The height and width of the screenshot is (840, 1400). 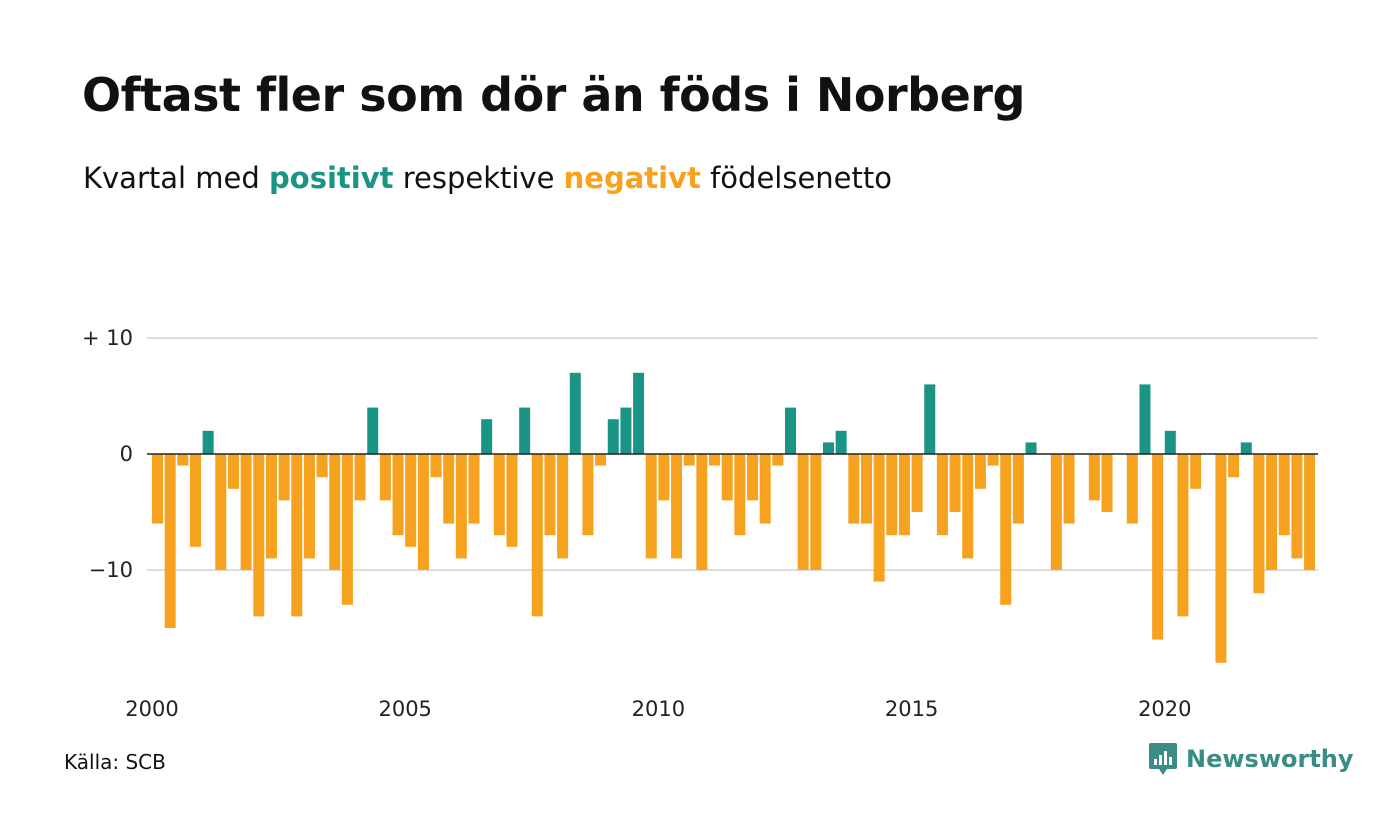 What do you see at coordinates (331, 178) in the screenshot?
I see `subtitle-positive-word: positivt` at bounding box center [331, 178].